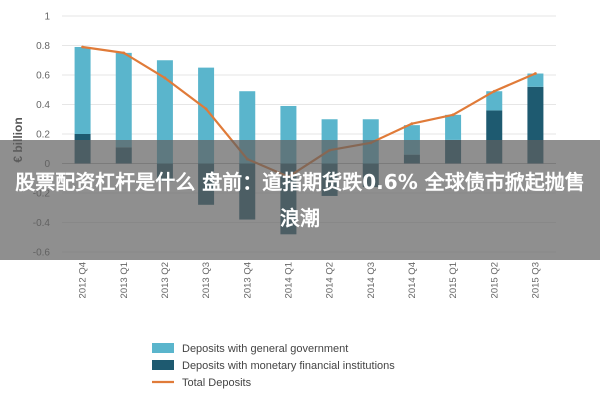 The image size is (600, 400). Describe the element at coordinates (412, 280) in the screenshot. I see `x-tick-label: 2014 Q4` at that location.